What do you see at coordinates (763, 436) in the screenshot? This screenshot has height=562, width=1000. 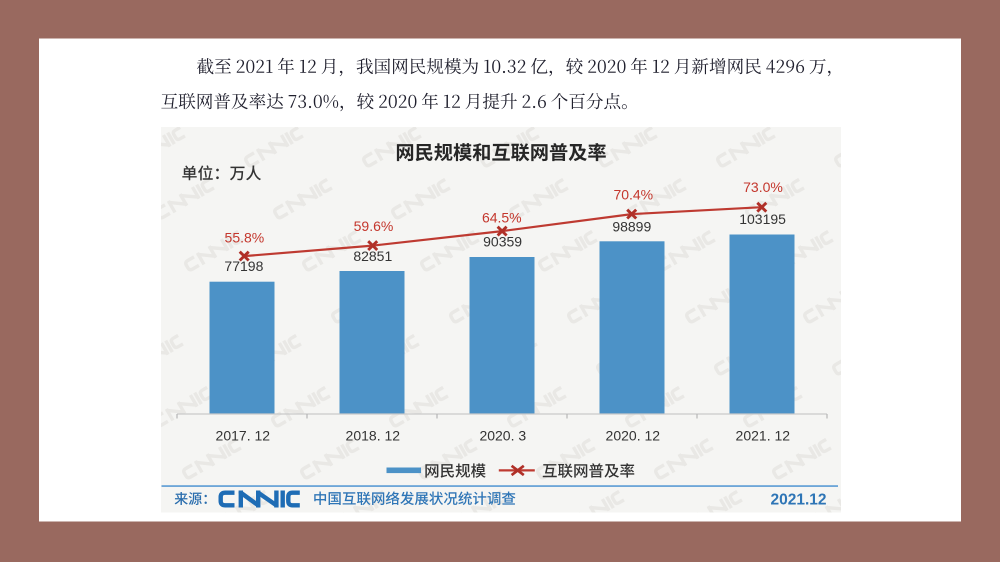 I see `svg-text: 2021. 12` at bounding box center [763, 436].